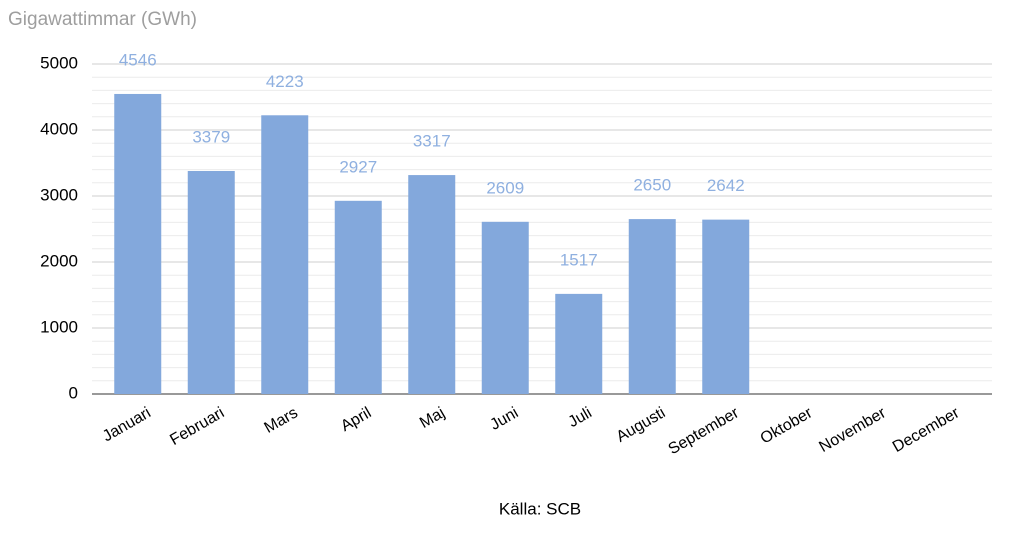 The width and height of the screenshot is (1024, 553). I want to click on data-label: 2650, so click(652, 185).